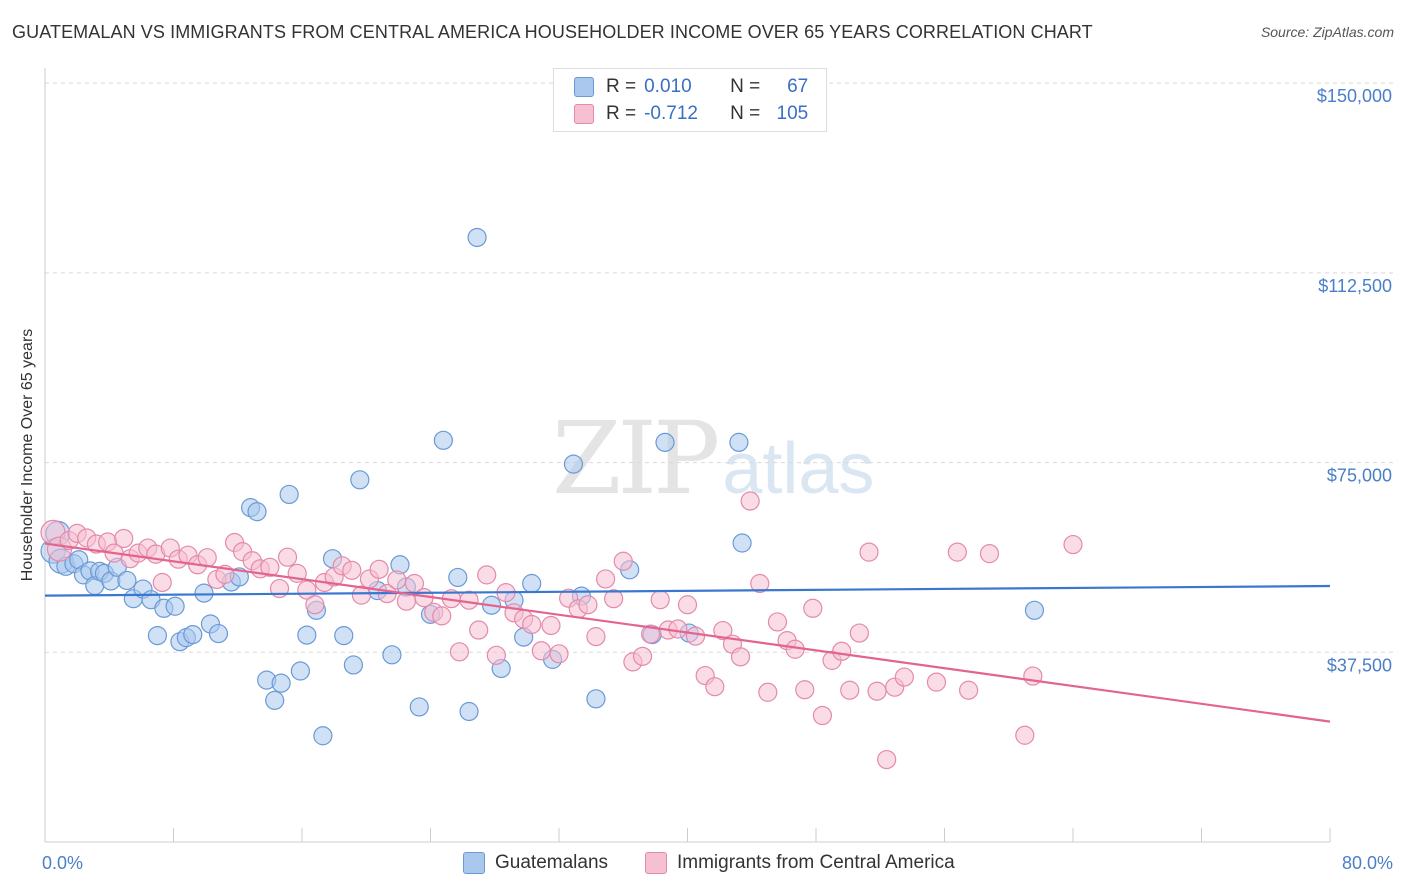 Image resolution: width=1406 pixels, height=892 pixels. Describe the element at coordinates (584, 87) in the screenshot. I see `legend-swatch-guatemalans` at that location.